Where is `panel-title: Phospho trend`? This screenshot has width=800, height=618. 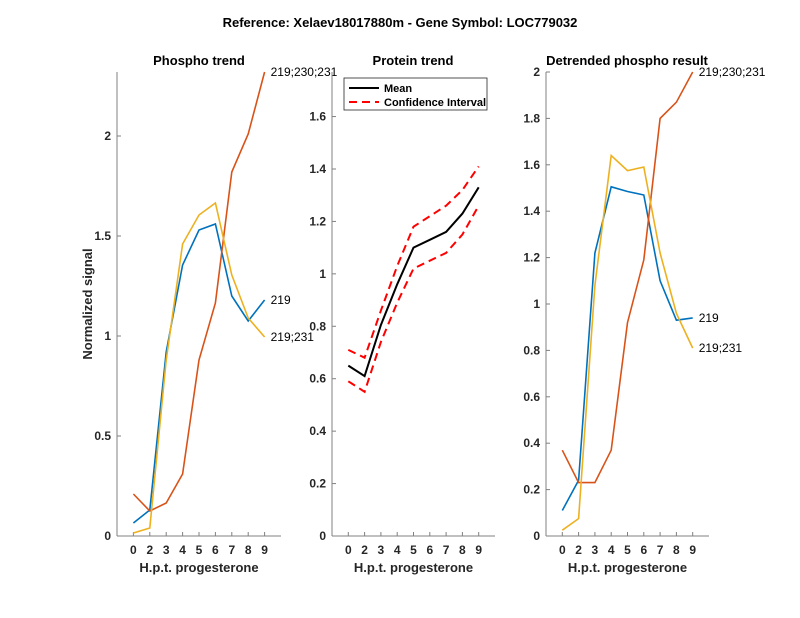 panel-title: Phospho trend is located at coordinates (199, 60).